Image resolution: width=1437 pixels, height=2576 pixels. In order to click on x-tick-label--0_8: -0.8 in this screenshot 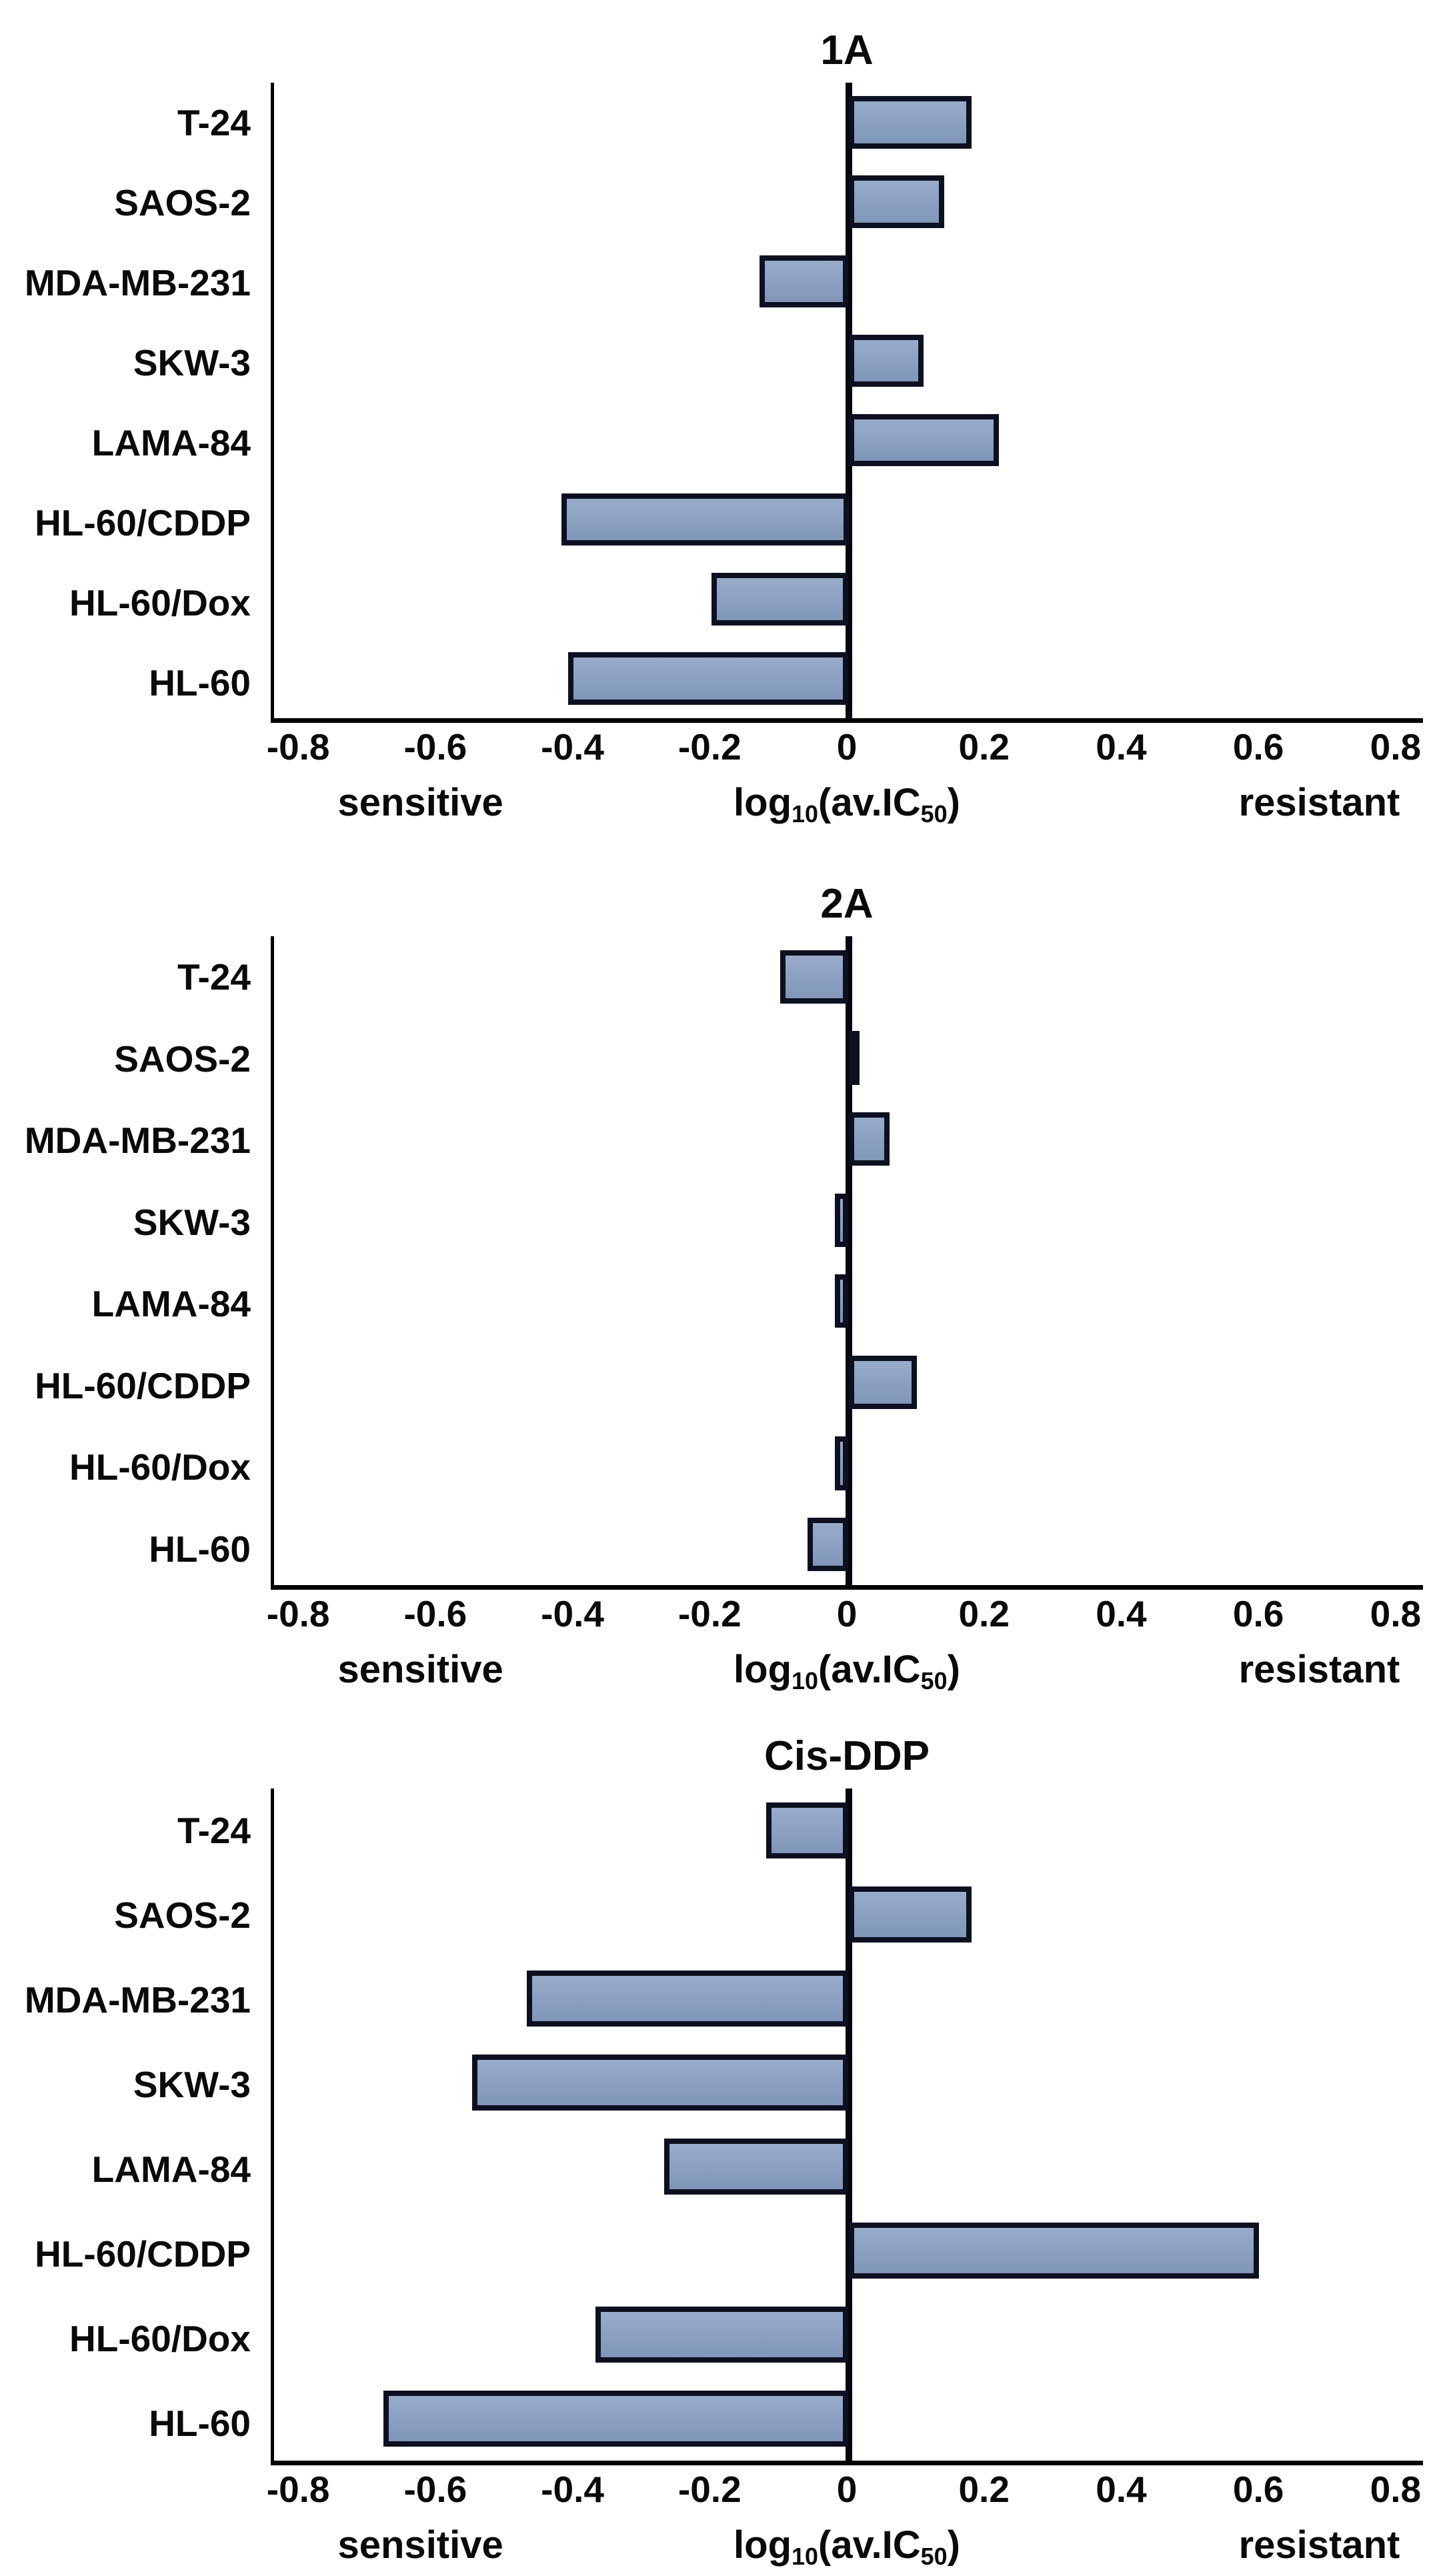, I will do `click(298, 747)`.